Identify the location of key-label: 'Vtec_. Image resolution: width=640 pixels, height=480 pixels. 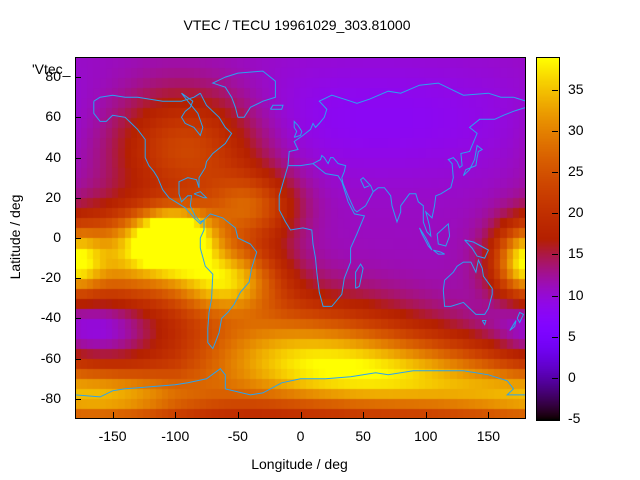
(51, 69).